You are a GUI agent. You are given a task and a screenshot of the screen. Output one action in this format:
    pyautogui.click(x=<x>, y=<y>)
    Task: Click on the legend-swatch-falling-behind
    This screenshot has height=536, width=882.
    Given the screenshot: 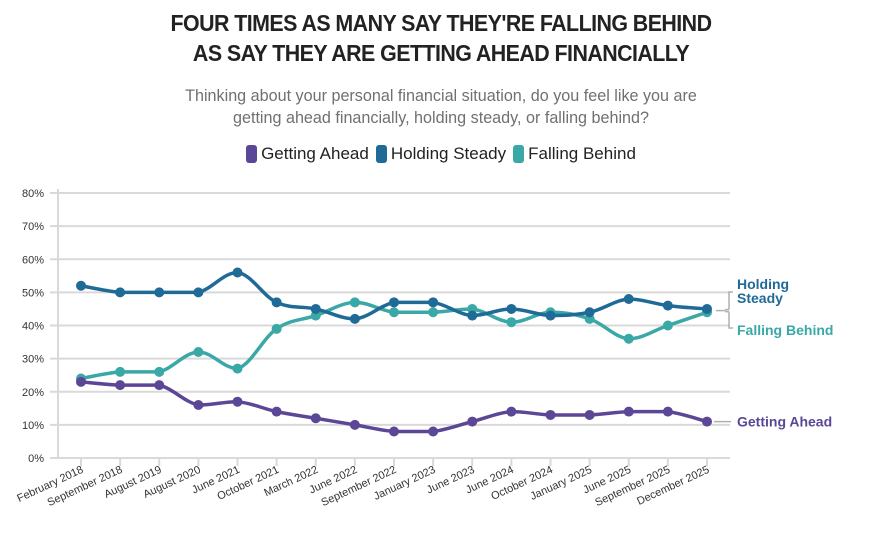 What is the action you would take?
    pyautogui.click(x=519, y=154)
    